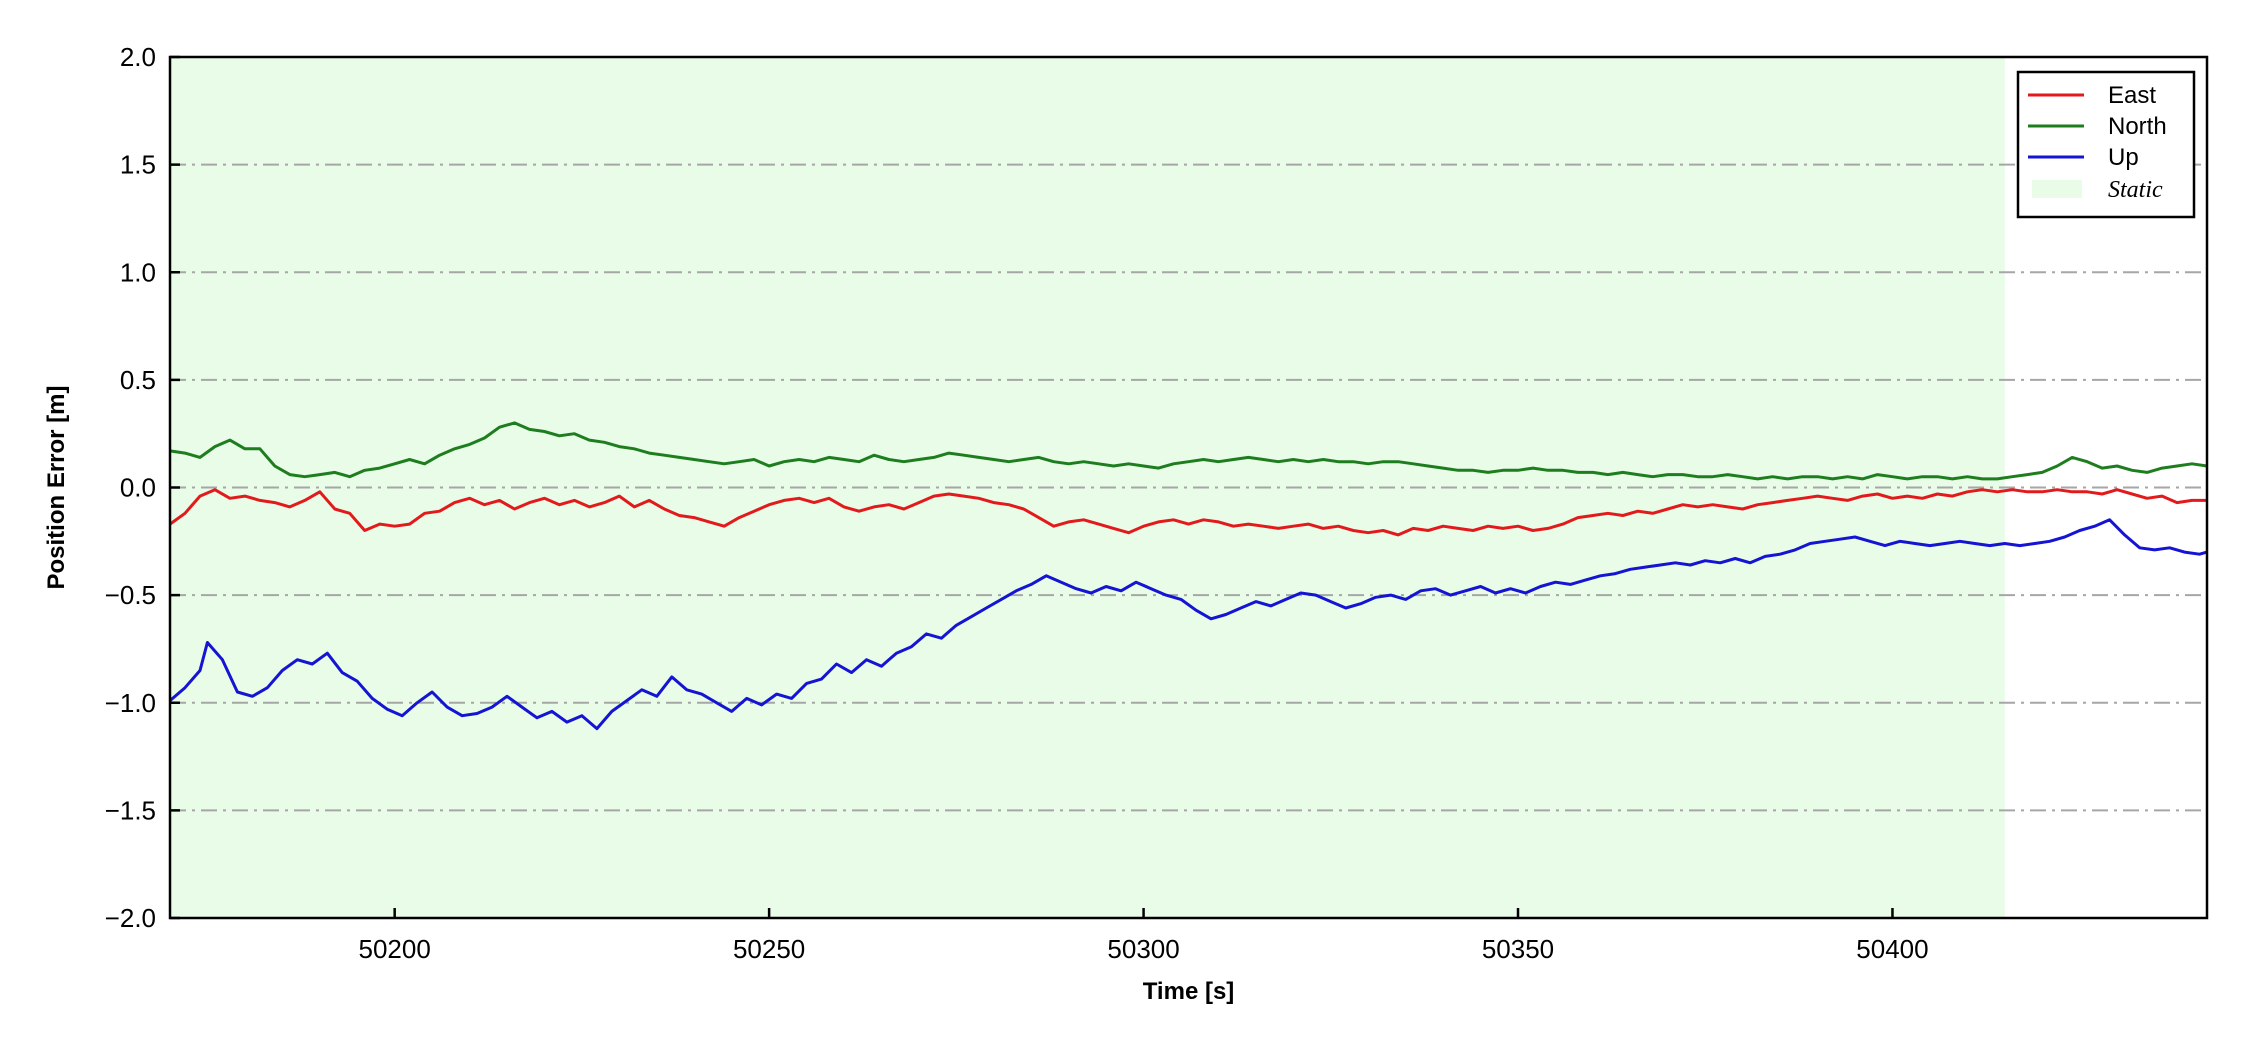 This screenshot has width=2250, height=1050. I want to click on x-tick-label: 50200, so click(395, 949).